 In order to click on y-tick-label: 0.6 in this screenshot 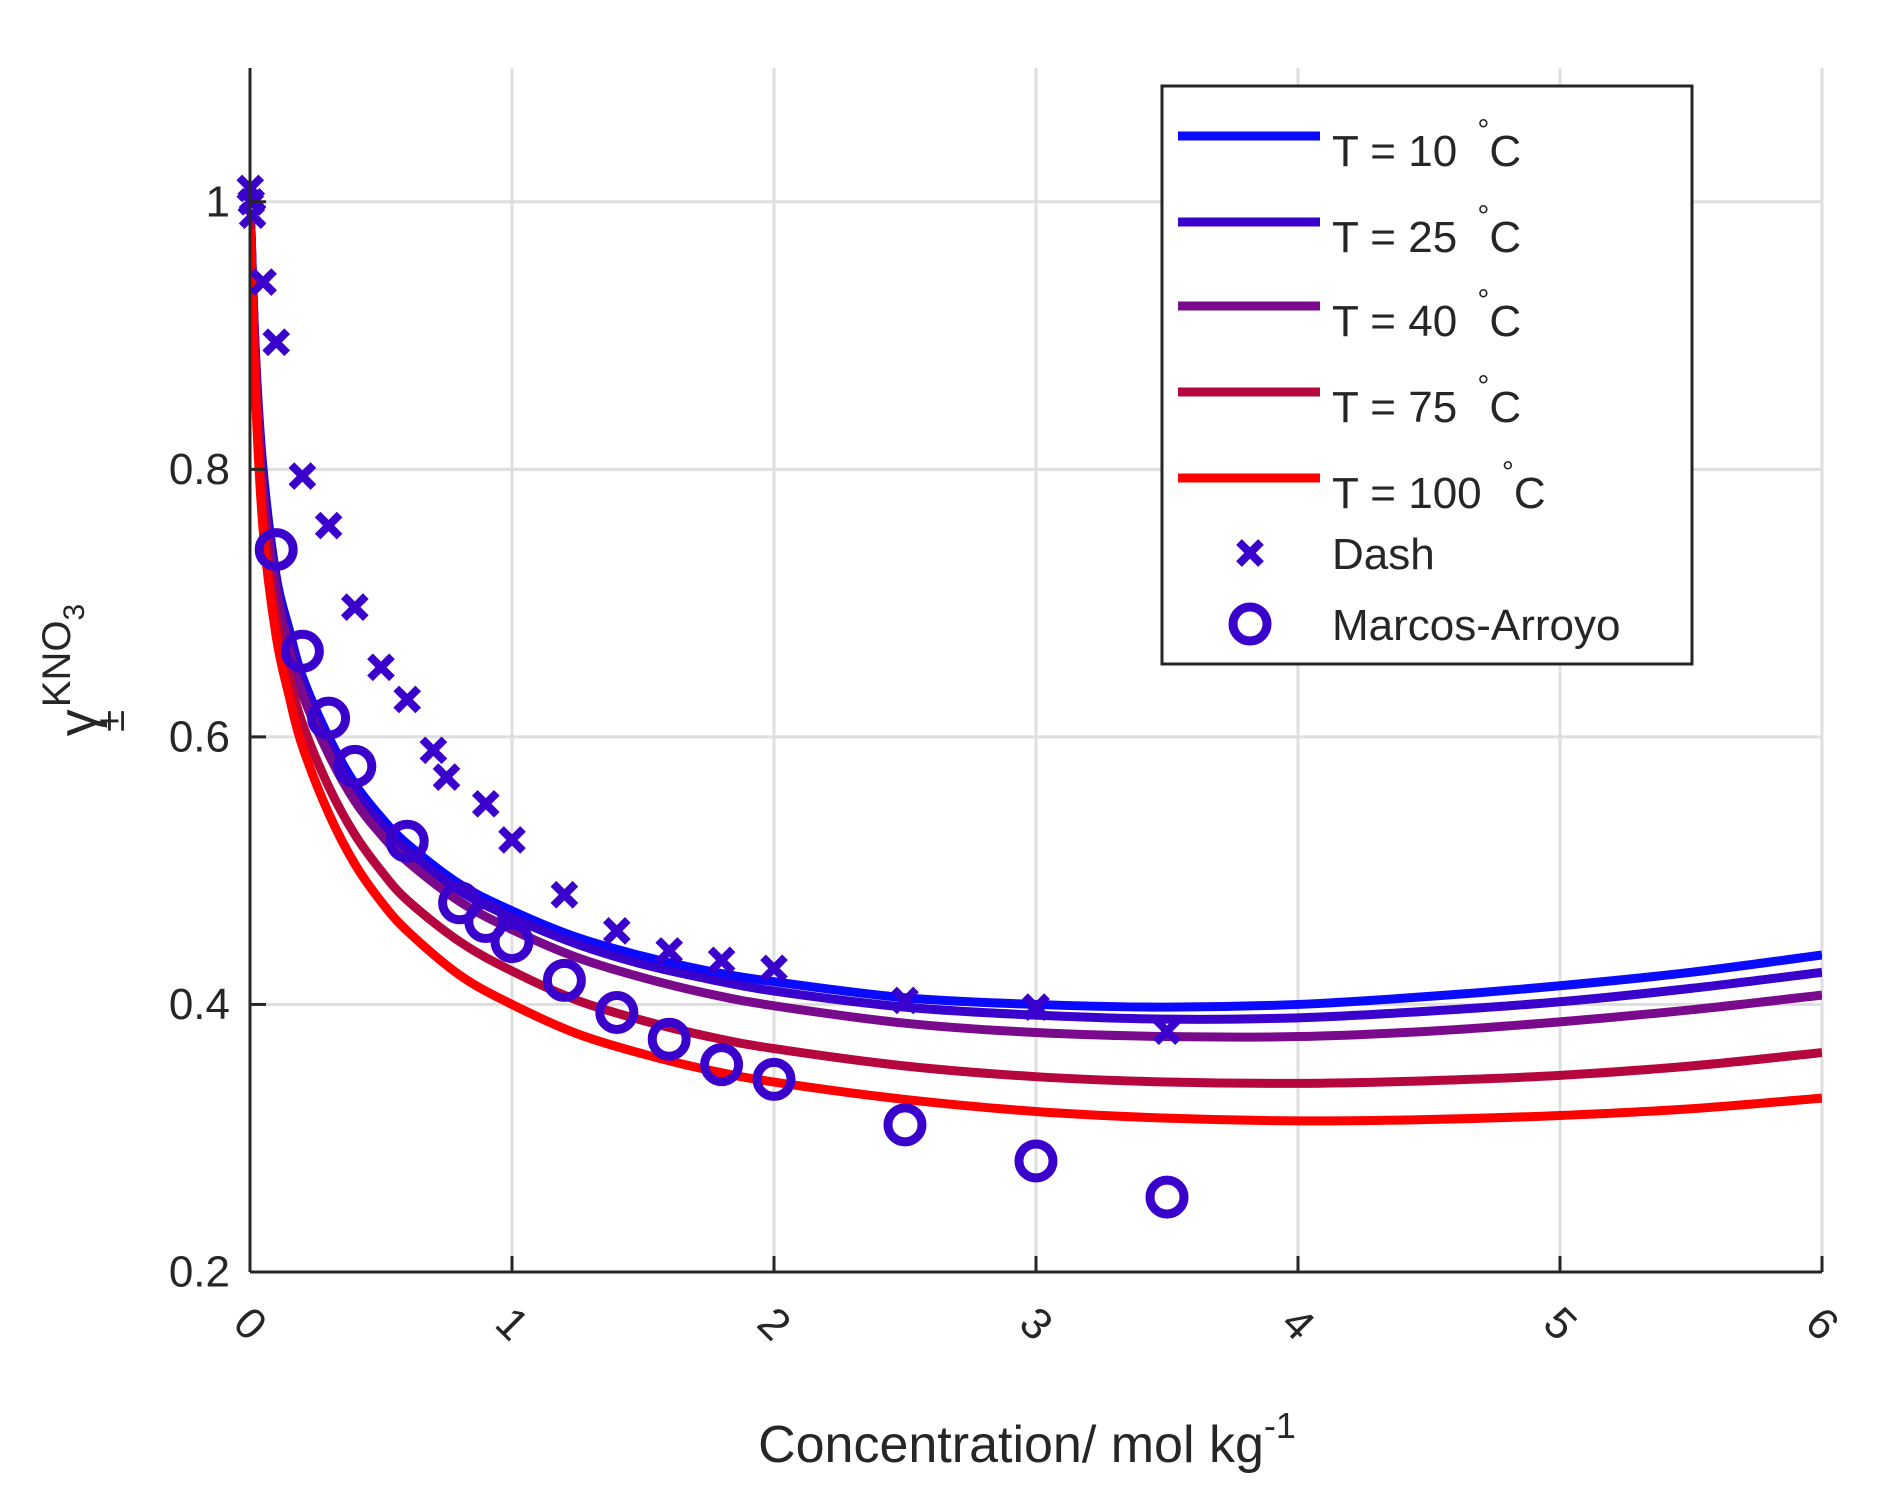, I will do `click(199, 736)`.